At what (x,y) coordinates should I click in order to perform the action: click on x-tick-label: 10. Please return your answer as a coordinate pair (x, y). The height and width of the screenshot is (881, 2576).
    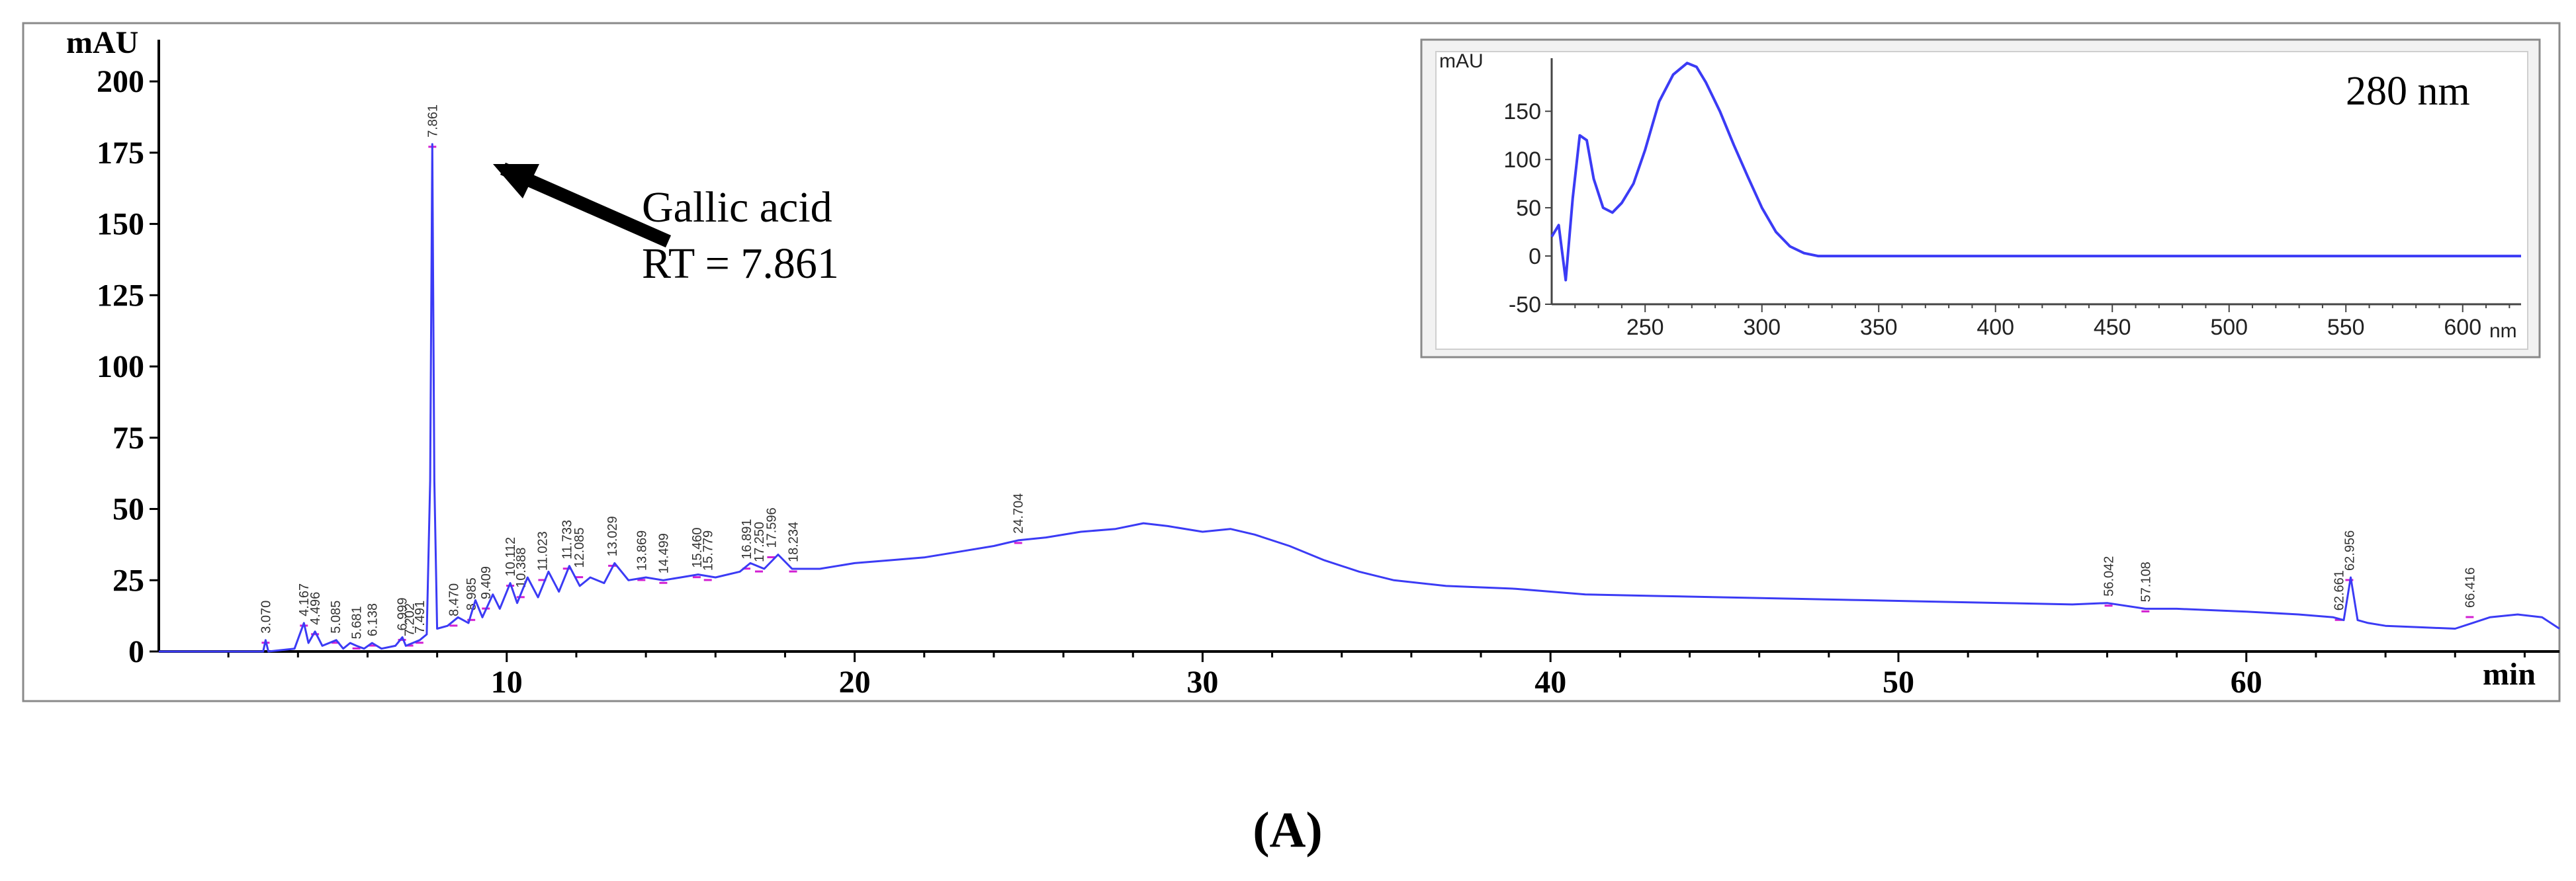
    Looking at the image, I should click on (507, 682).